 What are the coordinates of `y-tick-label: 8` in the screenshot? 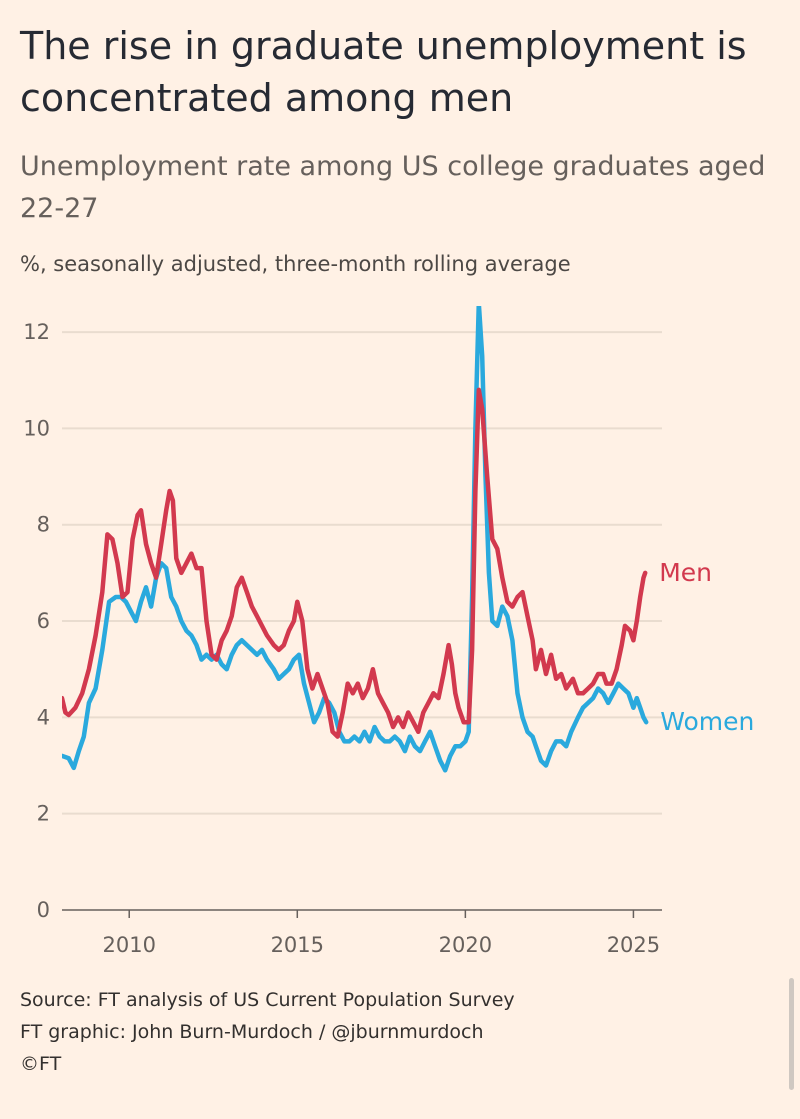 It's located at (43, 525).